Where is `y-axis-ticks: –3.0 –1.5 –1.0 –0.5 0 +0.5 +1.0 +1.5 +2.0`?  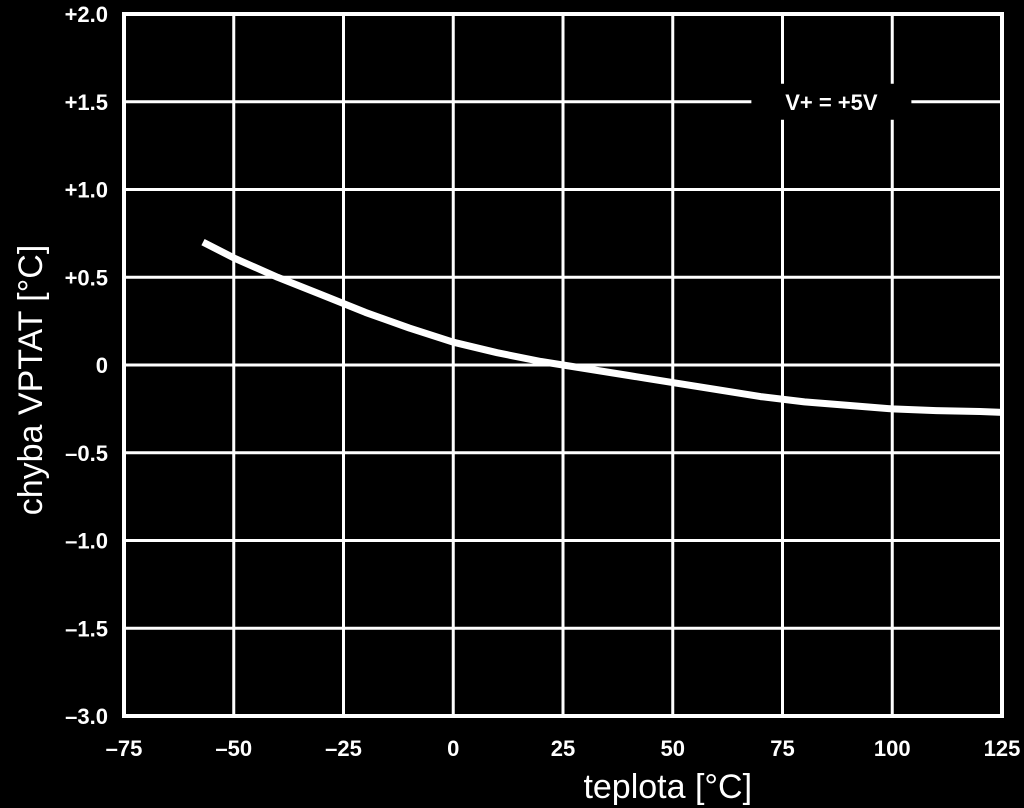
y-axis-ticks: –3.0 –1.5 –1.0 –0.5 0 +0.5 +1.0 +1.5 +2.0 is located at coordinates (86, 365).